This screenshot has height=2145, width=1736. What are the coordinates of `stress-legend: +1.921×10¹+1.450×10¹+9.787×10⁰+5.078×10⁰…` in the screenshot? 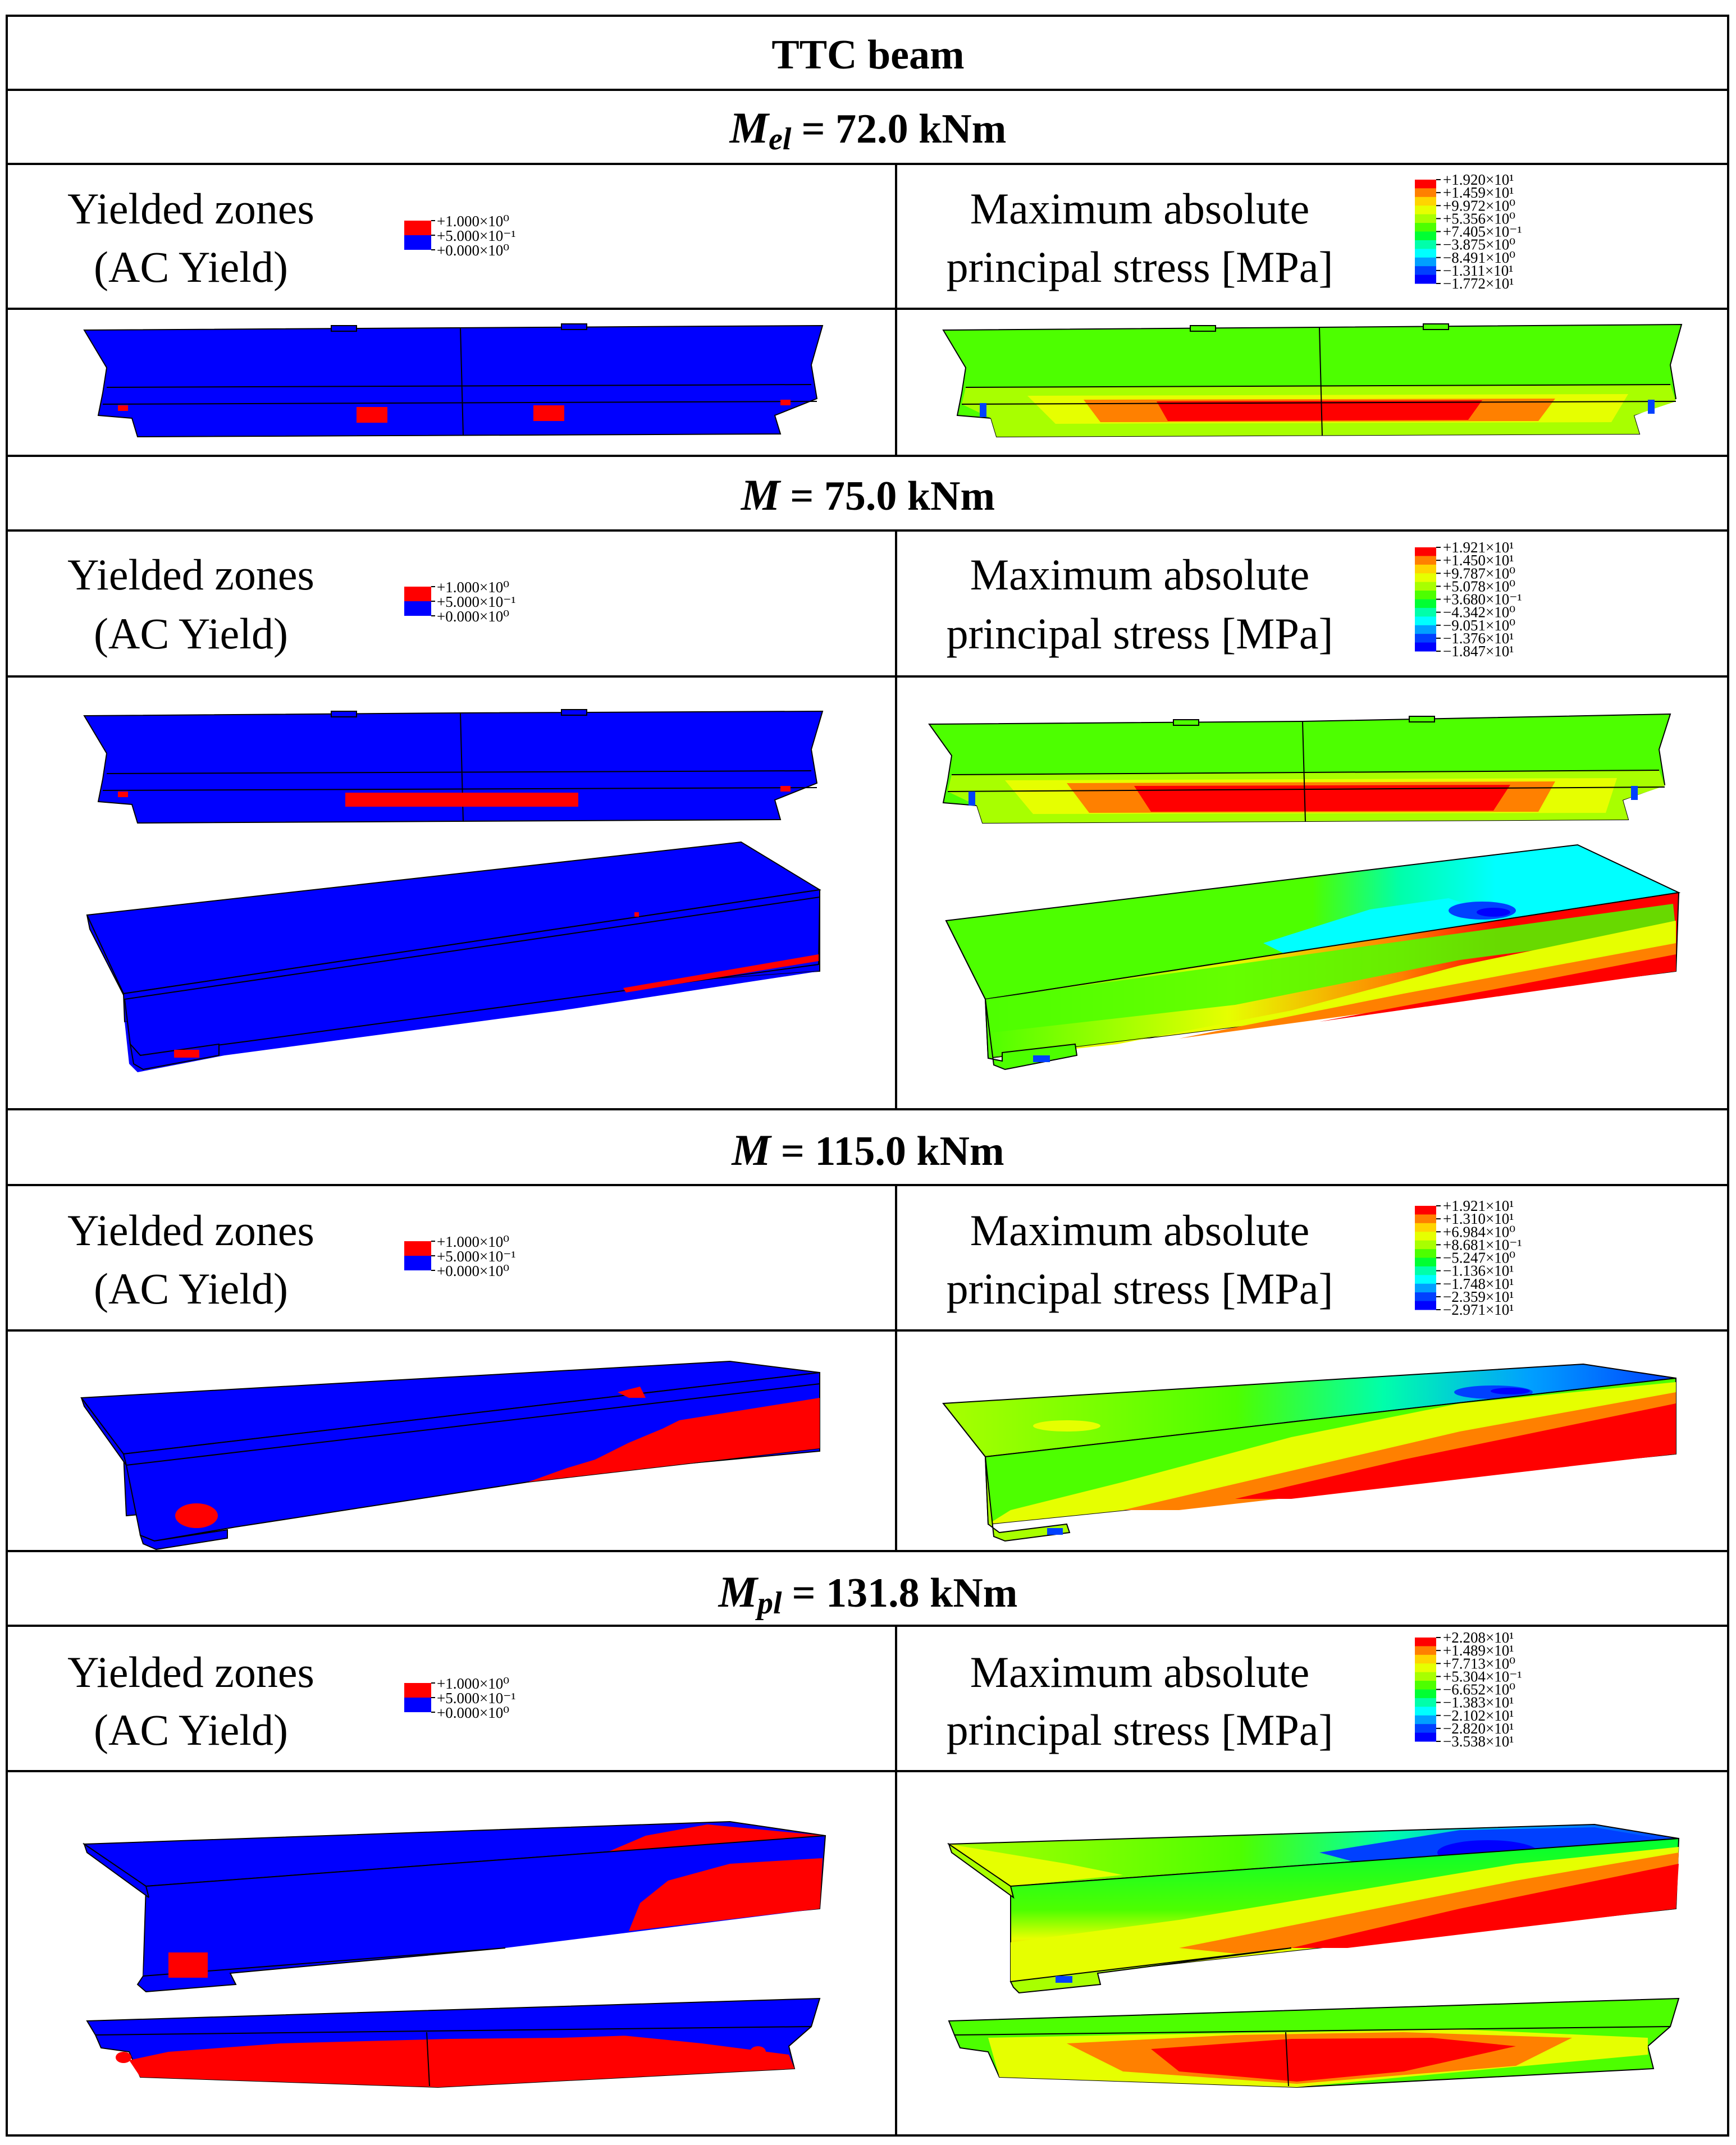 It's located at (1469, 599).